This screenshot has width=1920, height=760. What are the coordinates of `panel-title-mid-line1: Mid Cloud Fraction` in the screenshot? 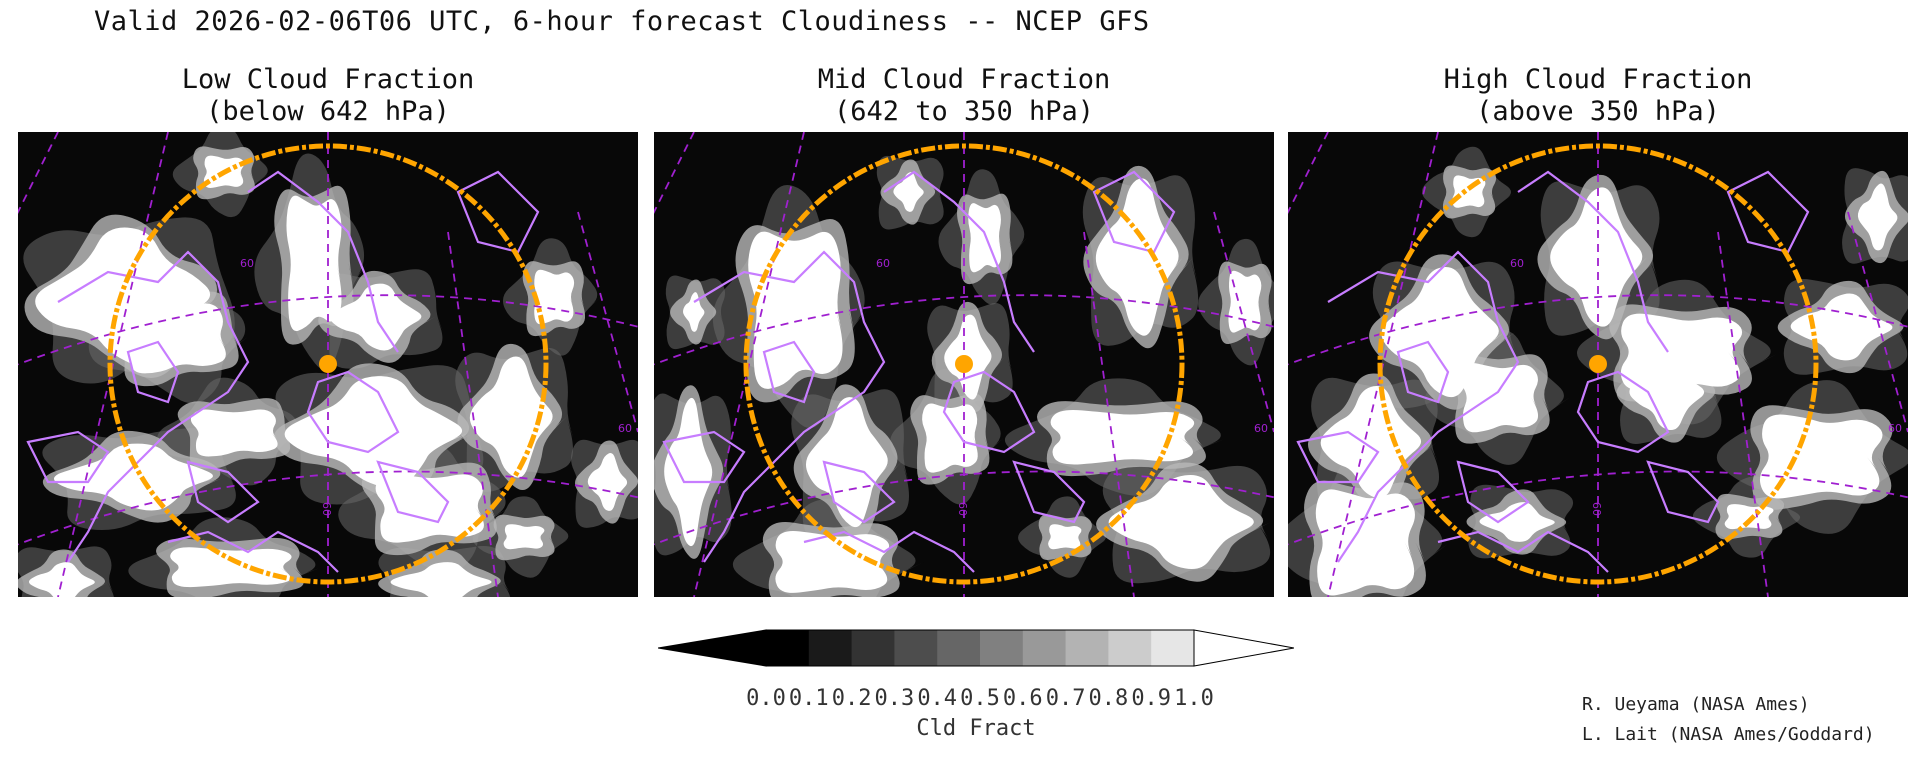 It's located at (964, 79).